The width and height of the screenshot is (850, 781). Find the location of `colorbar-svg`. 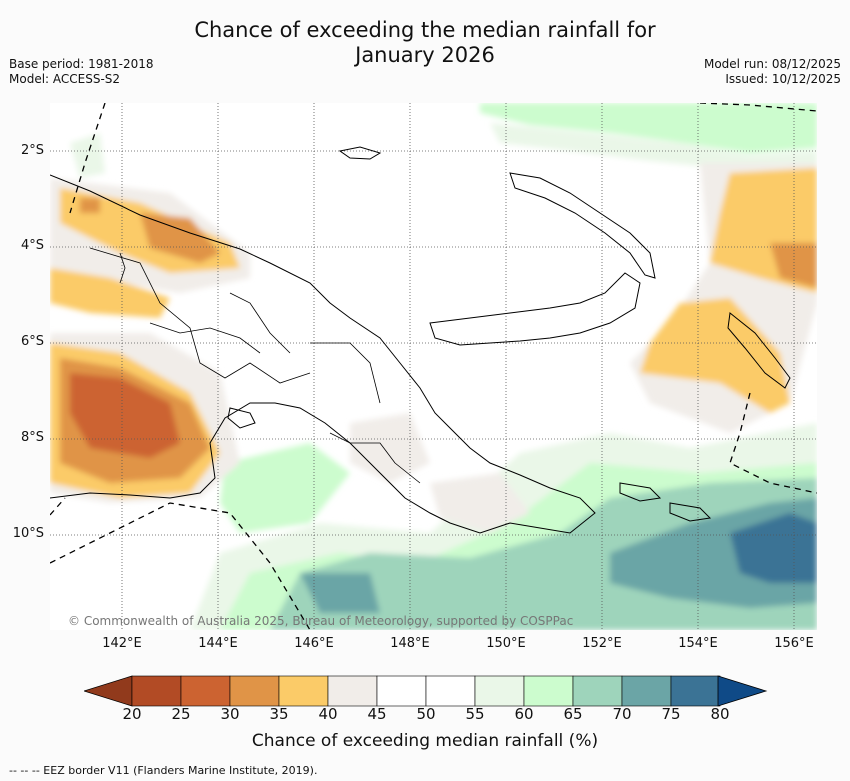

colorbar-svg is located at coordinates (425, 691).